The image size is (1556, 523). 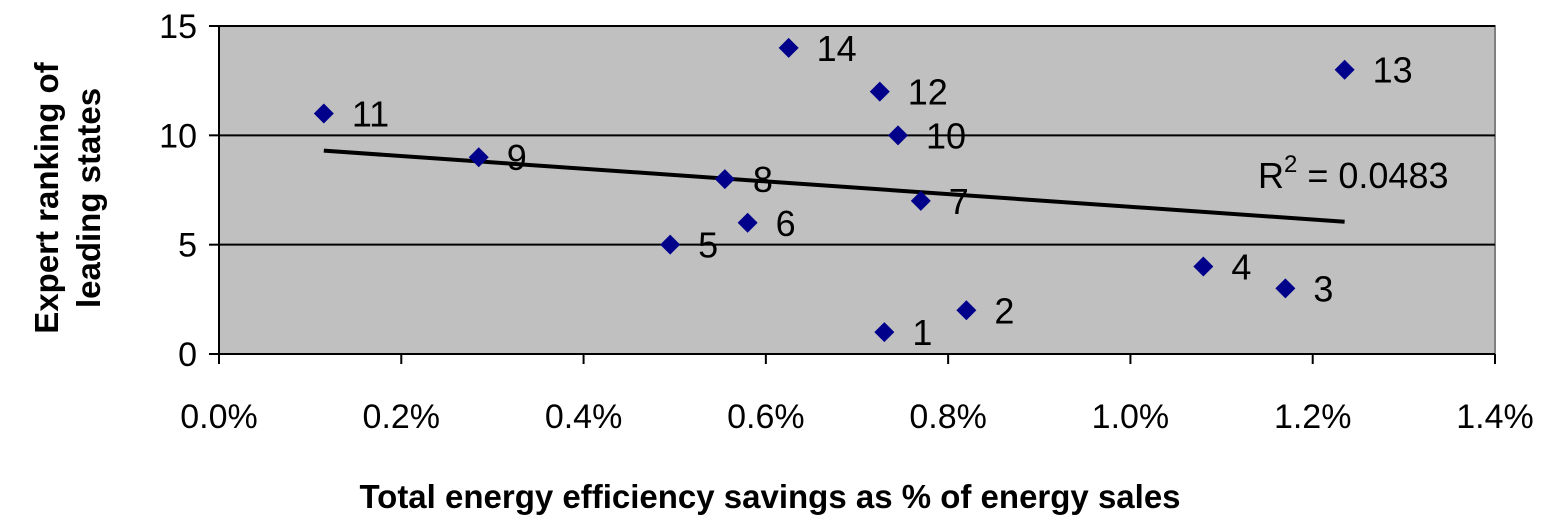 What do you see at coordinates (1131, 417) in the screenshot?
I see `x-tick-label: 1.0%` at bounding box center [1131, 417].